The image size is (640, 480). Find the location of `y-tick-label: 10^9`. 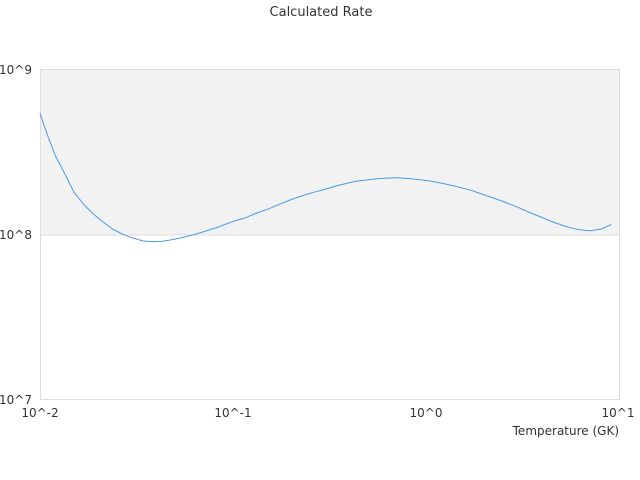

y-tick-label: 10^9 is located at coordinates (16, 70).